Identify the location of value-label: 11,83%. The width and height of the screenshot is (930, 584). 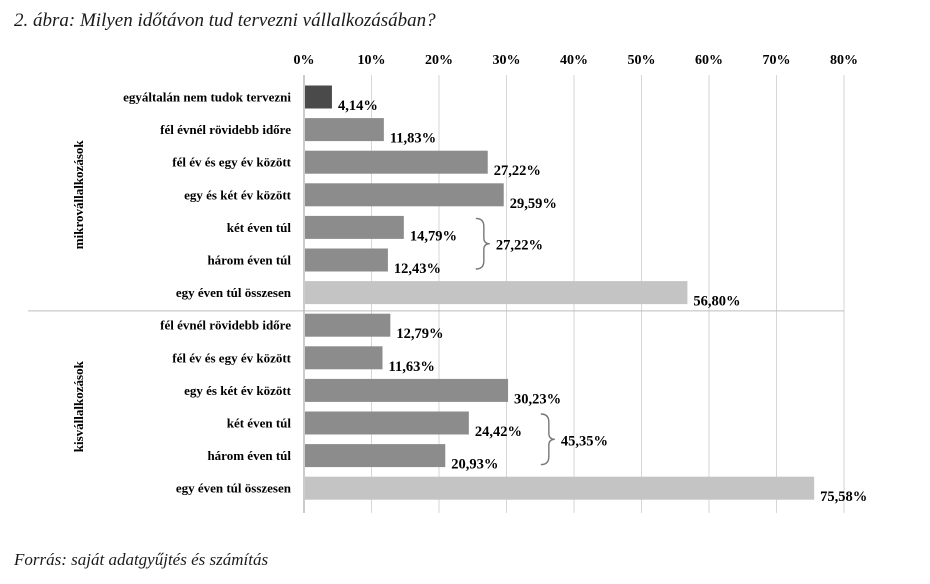
(413, 139).